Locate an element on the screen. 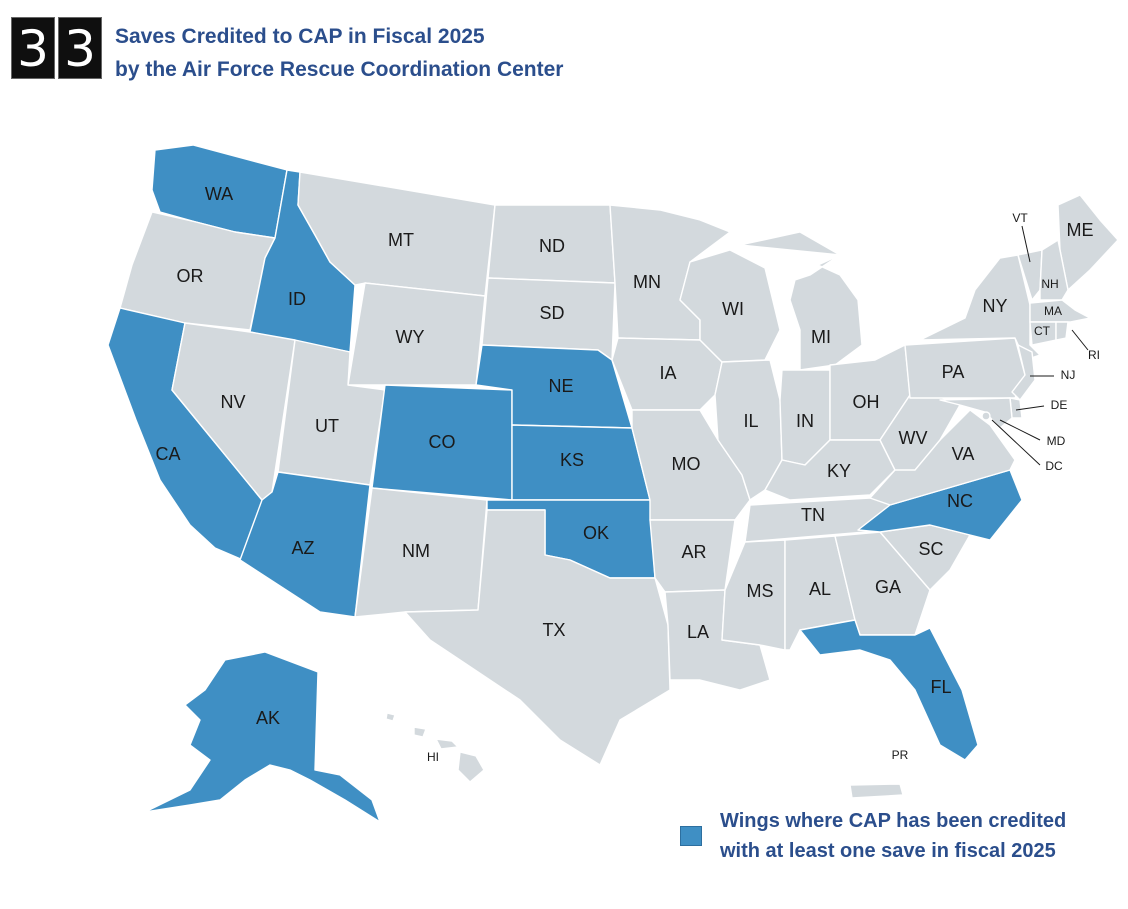 The width and height of the screenshot is (1128, 909). legend-line-1: Wings where CAP has been credited is located at coordinates (893, 821).